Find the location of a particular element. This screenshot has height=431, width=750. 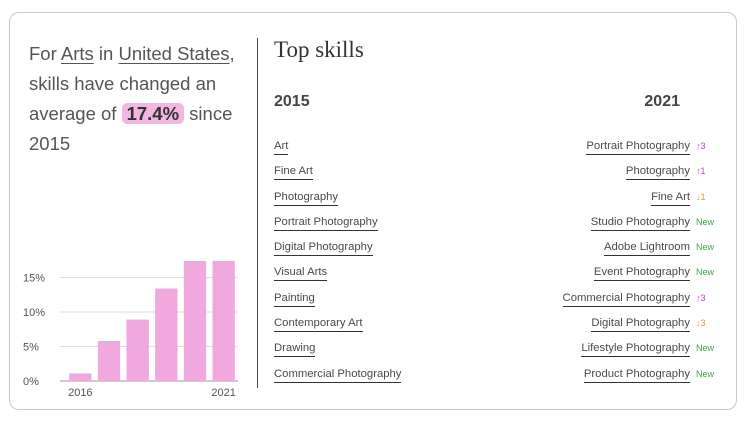

skill-2015-item: Digital Photography is located at coordinates (337, 252).